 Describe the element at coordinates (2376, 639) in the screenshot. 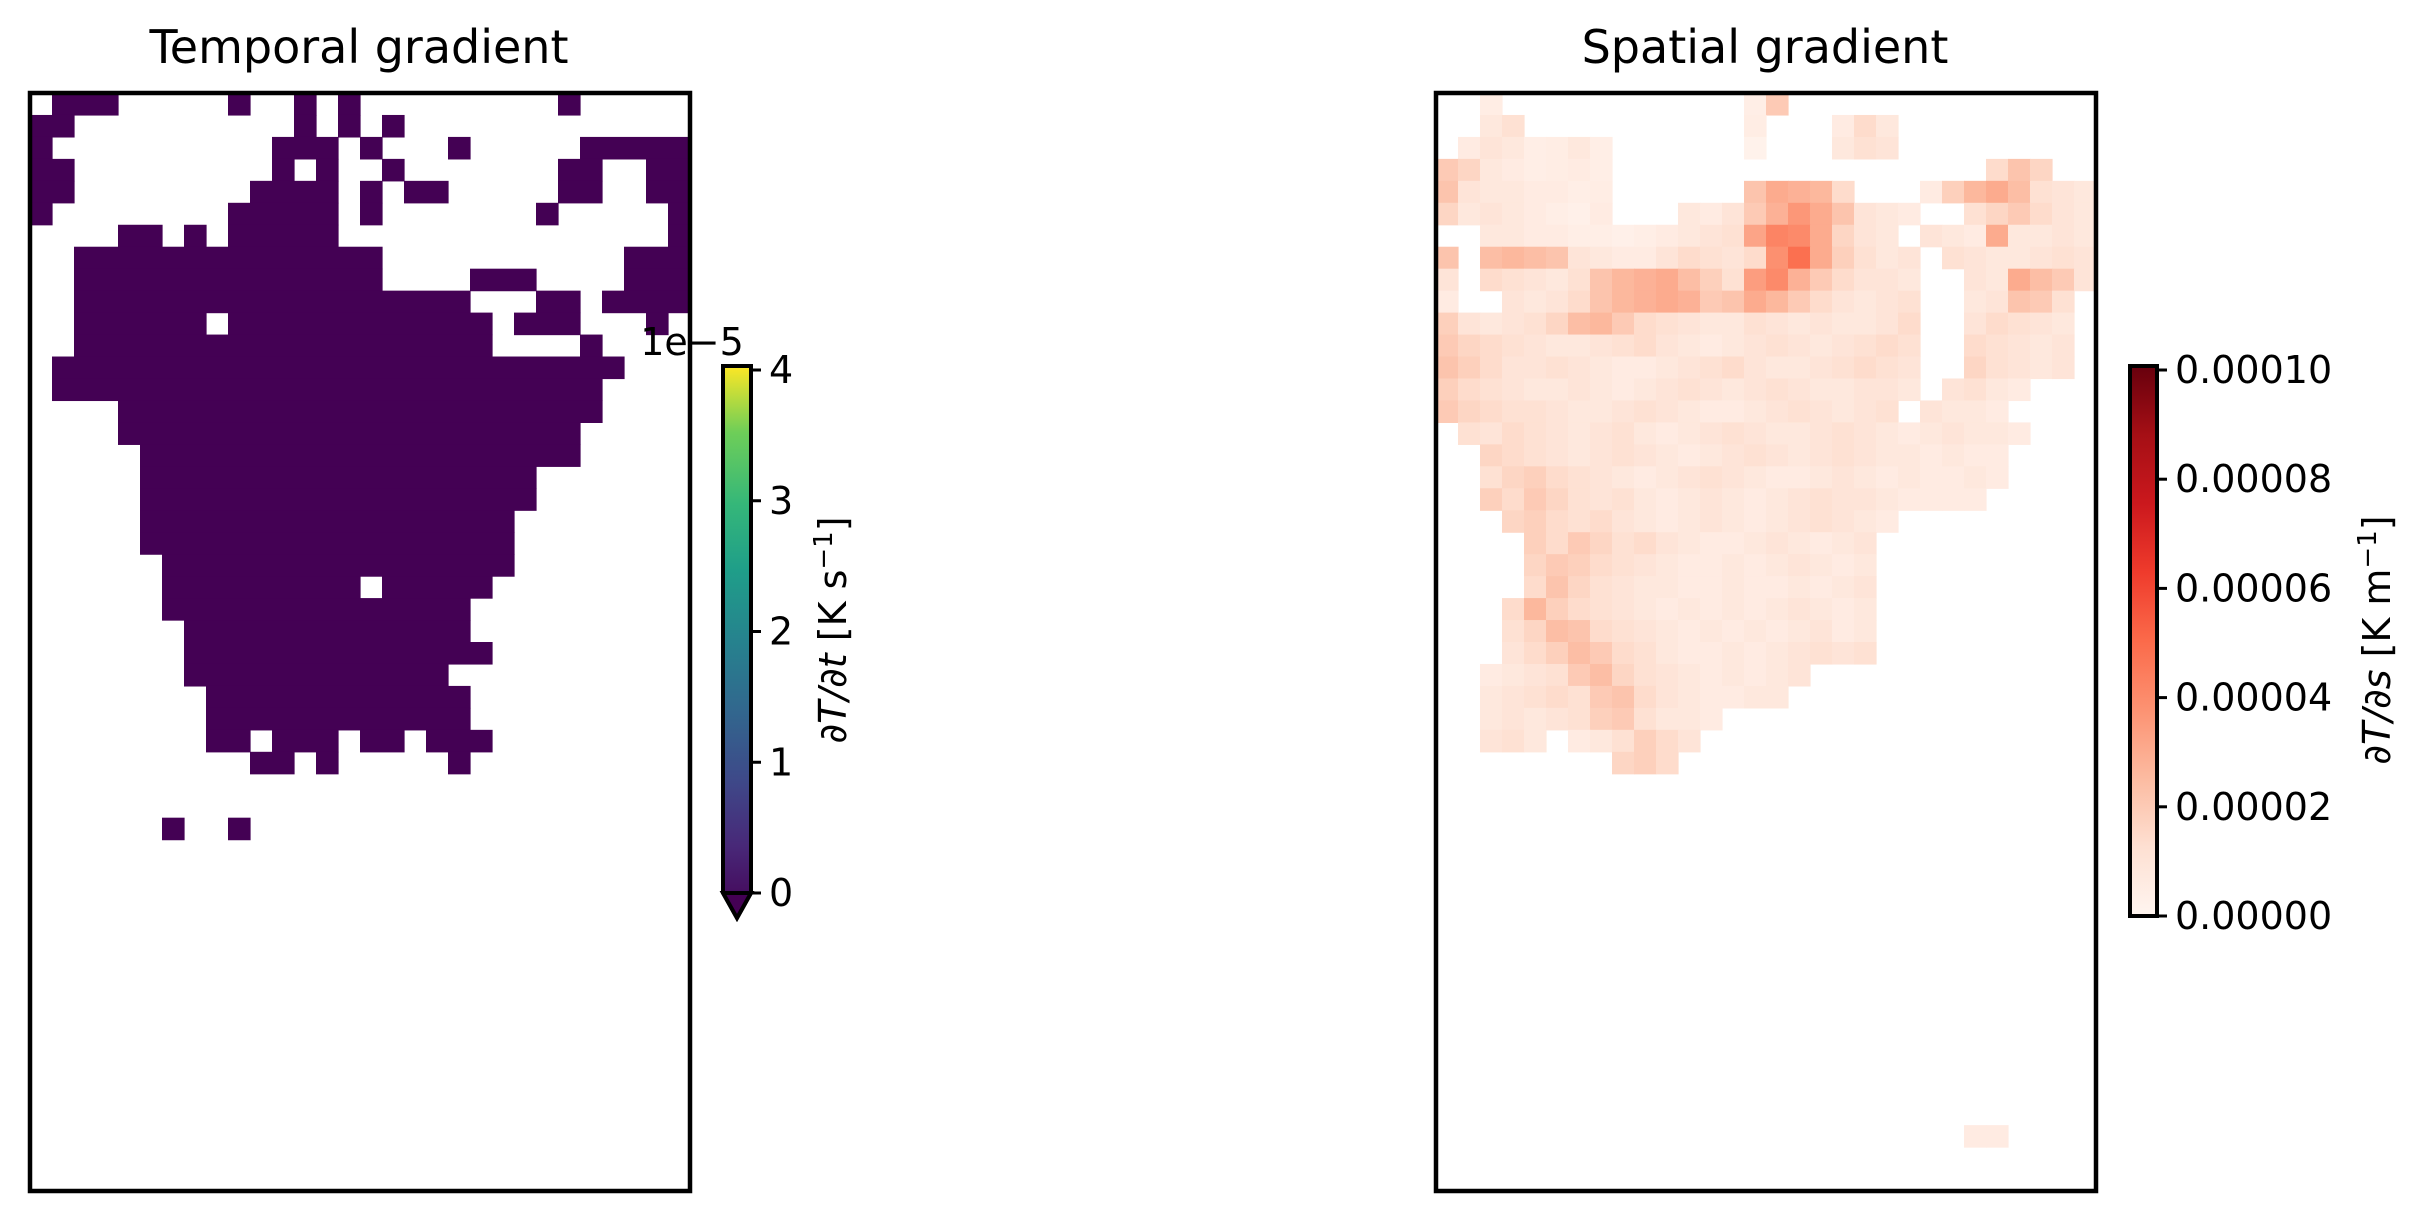

I see `spatial-colorbar-label: ∂T/∂s [K m−1]` at that location.